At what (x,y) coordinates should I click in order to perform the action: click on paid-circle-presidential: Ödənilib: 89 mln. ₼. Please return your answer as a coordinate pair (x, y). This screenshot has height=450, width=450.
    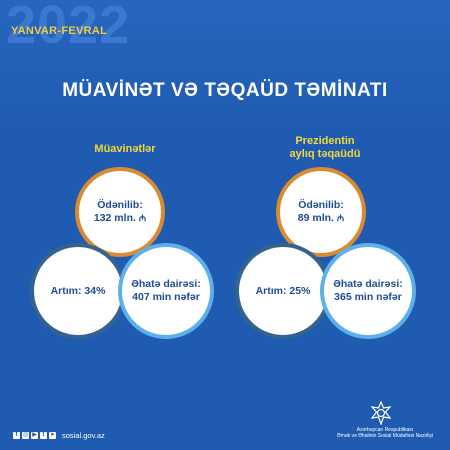
    Looking at the image, I should click on (321, 212).